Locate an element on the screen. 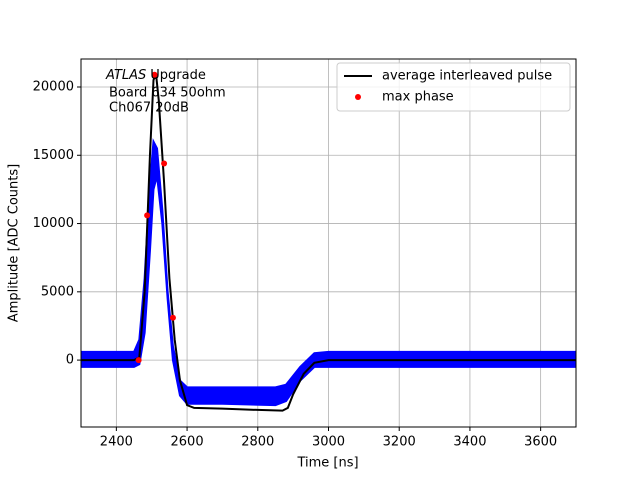 This screenshot has width=640, height=480. annotation-italic: ATLAS is located at coordinates (125, 75).